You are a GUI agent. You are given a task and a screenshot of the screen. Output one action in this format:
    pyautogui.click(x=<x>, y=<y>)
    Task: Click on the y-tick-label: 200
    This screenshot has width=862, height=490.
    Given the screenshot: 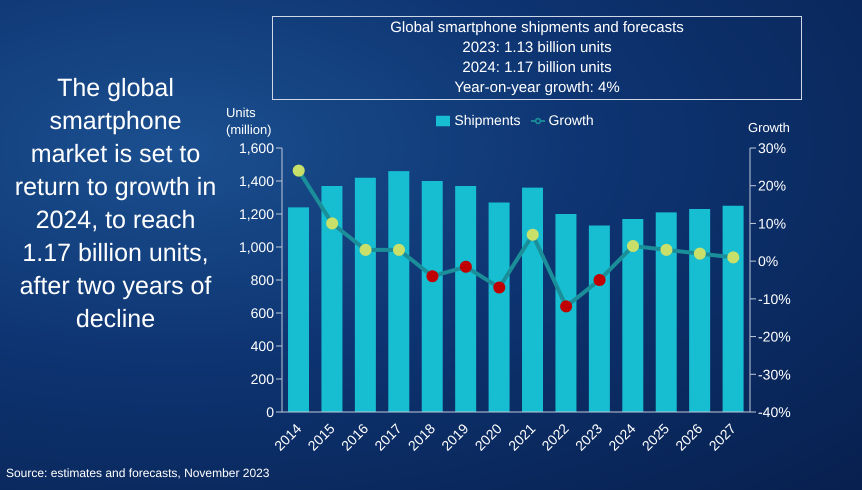 What is the action you would take?
    pyautogui.click(x=262, y=378)
    